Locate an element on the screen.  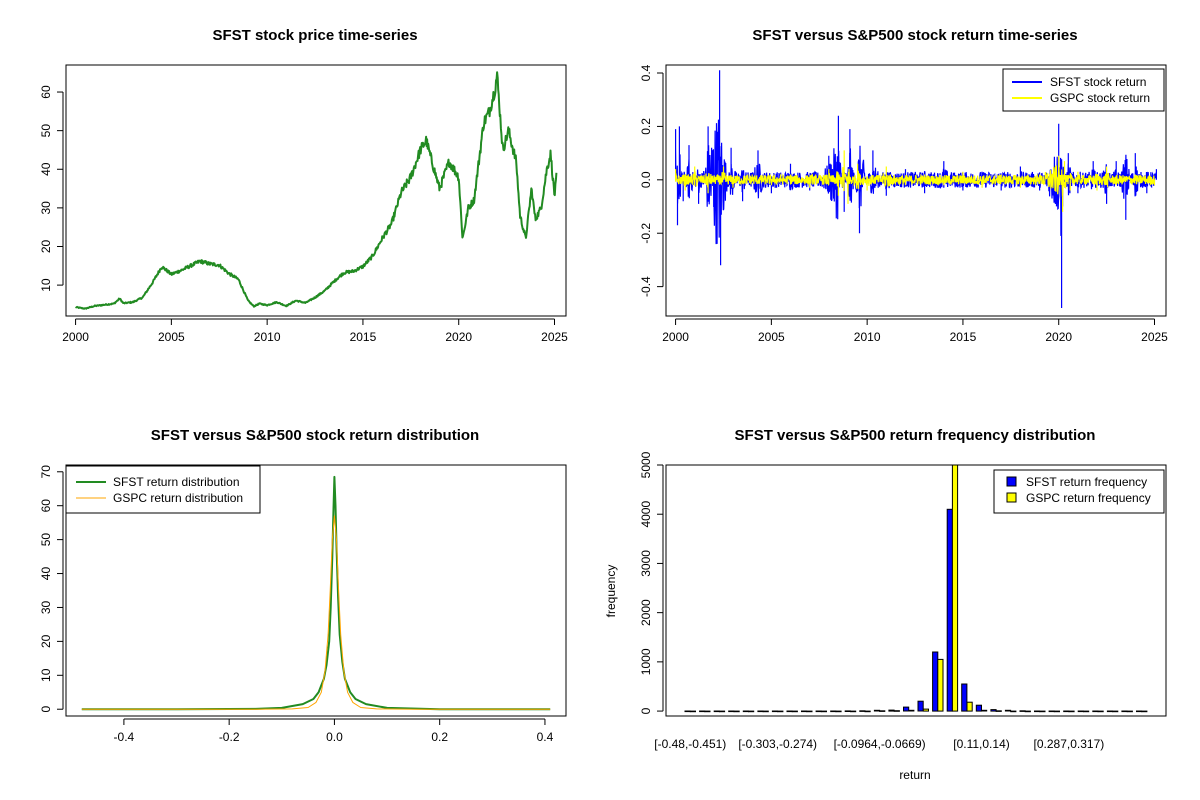
frequency-chart-y-tick-label: 4000 is located at coordinates (646, 514).